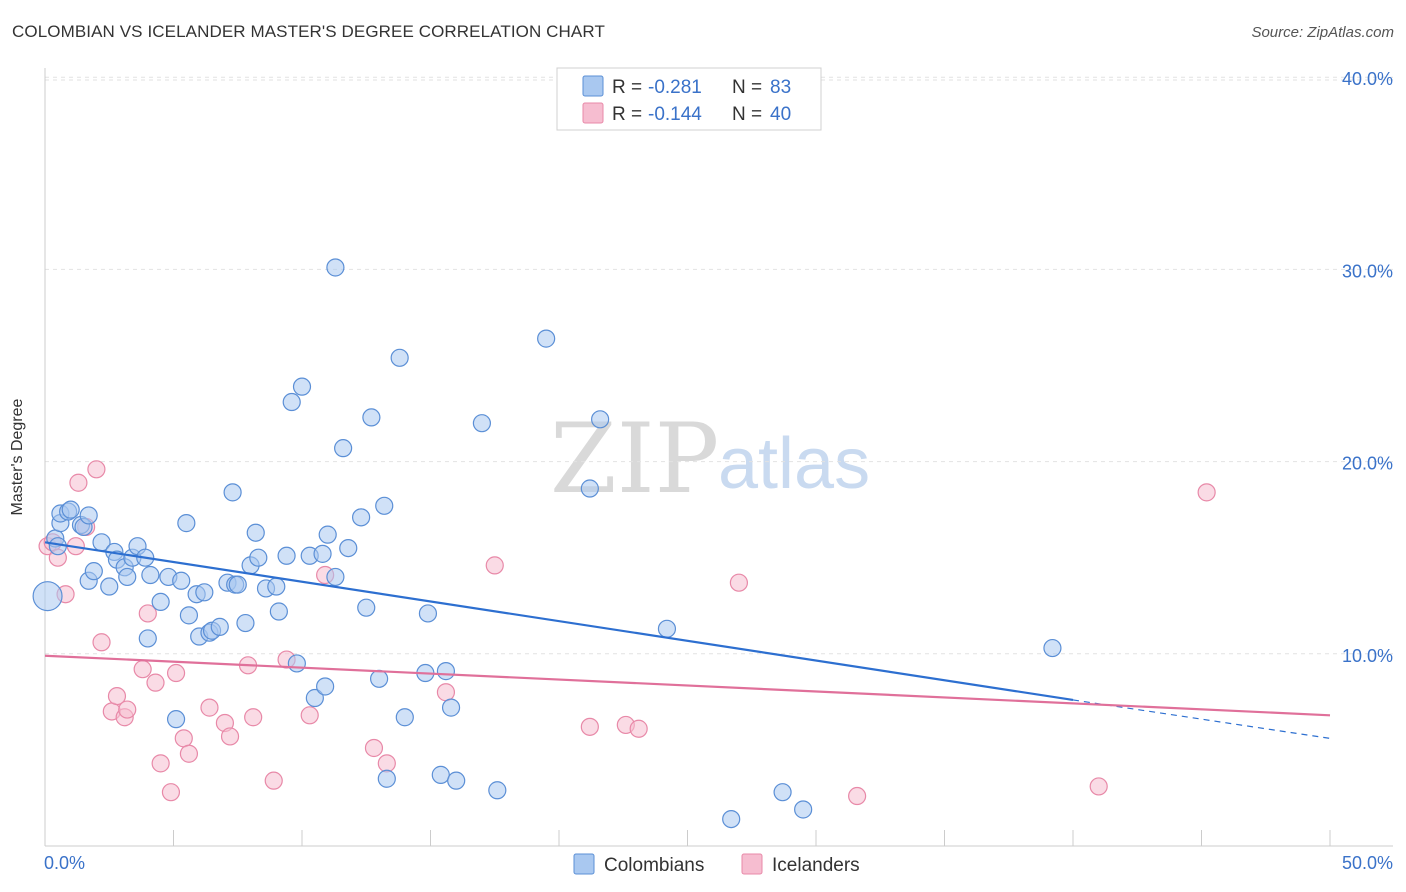  Describe the element at coordinates (689, 99) in the screenshot. I see `stats-legend: R = -0.281 N = 83 R = -0.144 N = 40` at that location.